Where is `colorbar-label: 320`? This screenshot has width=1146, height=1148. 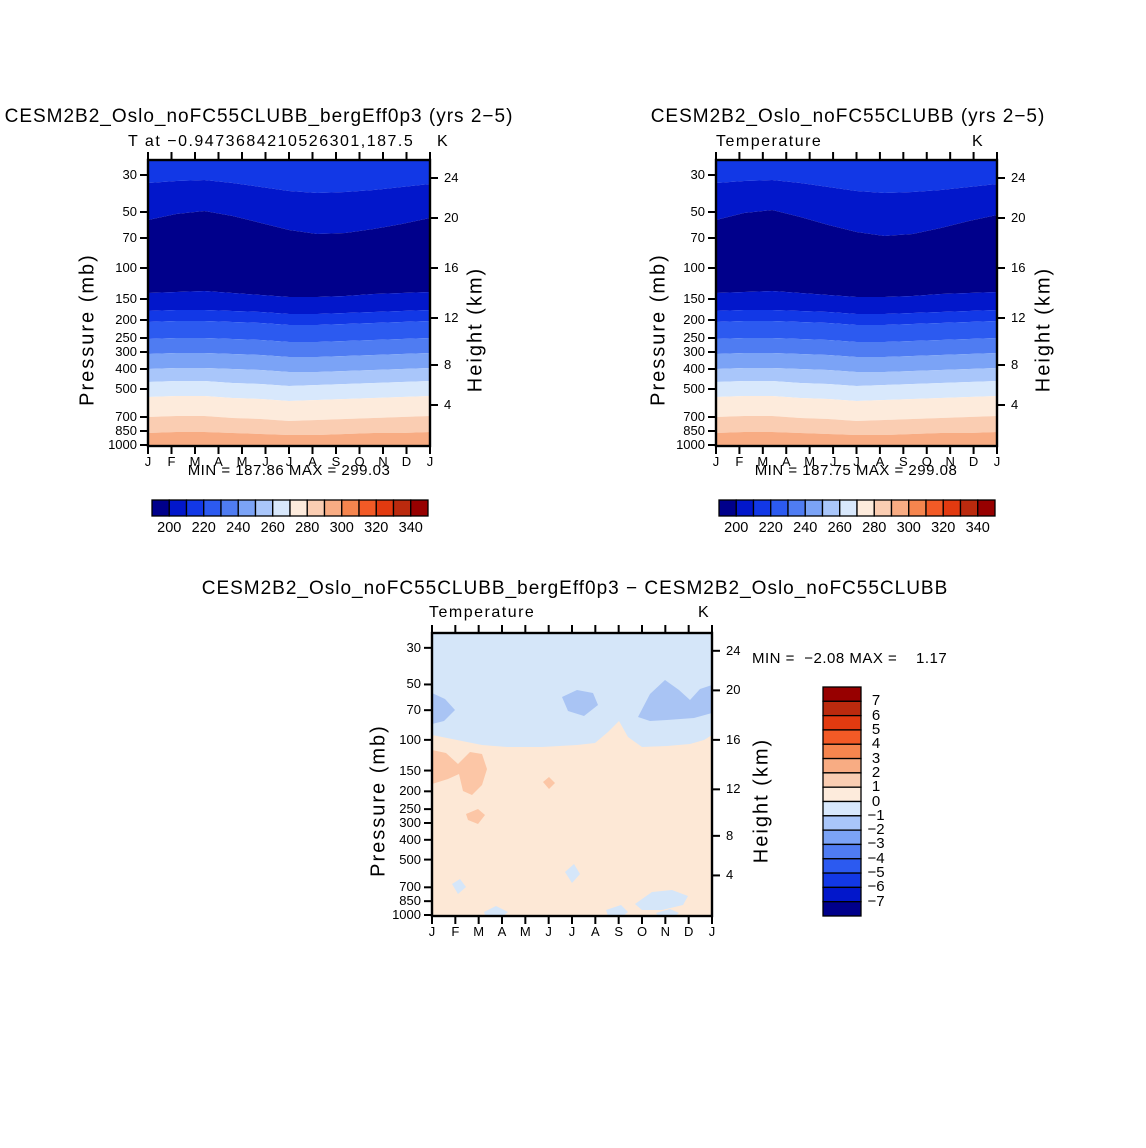
colorbar-label: 320 is located at coordinates (376, 528).